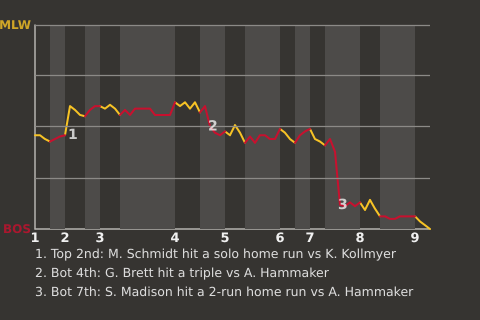 The image size is (480, 320). I want to click on x-tick-label: 5, so click(225, 238).